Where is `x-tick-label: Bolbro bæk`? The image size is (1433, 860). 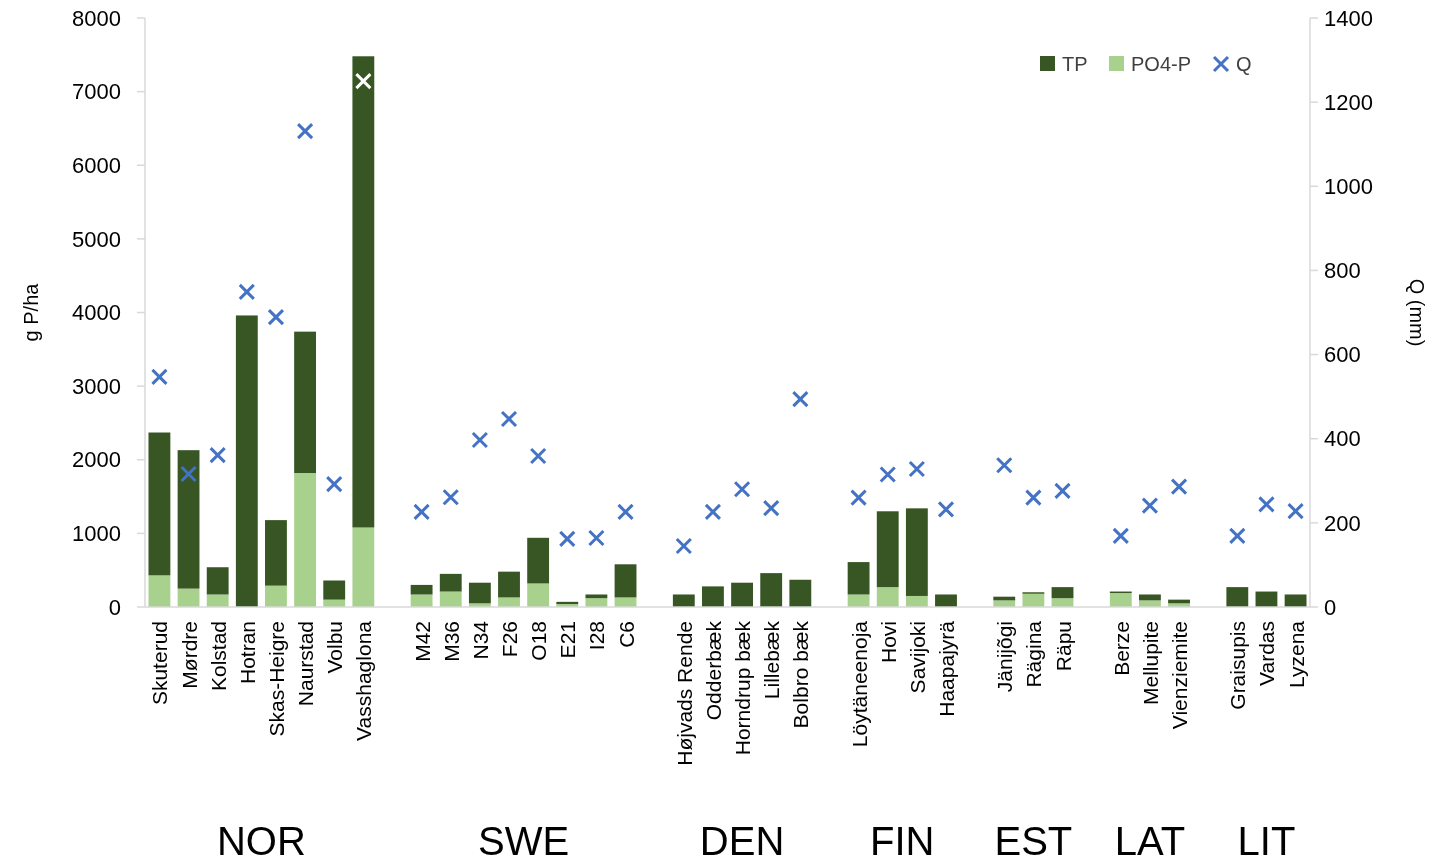
x-tick-label: Bolbro bæk is located at coordinates (801, 674).